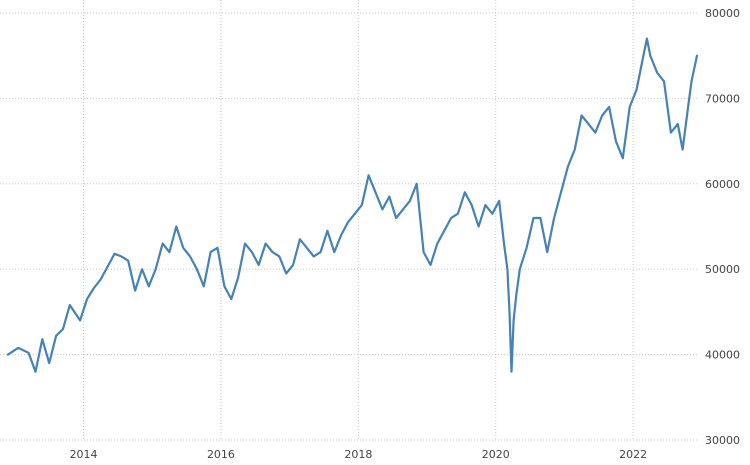  Describe the element at coordinates (84, 454) in the screenshot. I see `x-tick-label: 2014` at that location.